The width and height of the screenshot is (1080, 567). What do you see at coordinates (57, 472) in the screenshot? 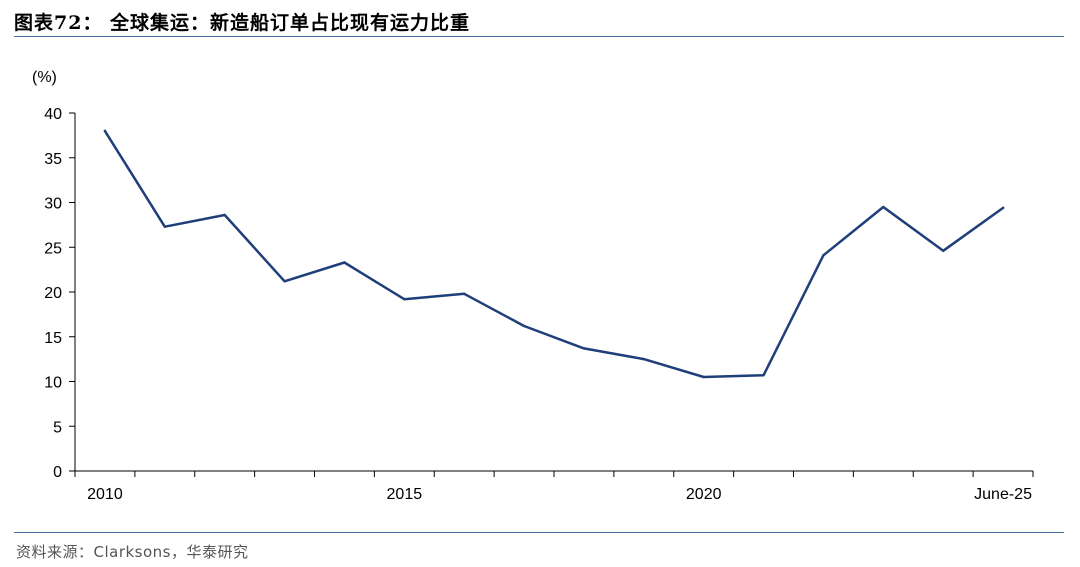
I see `y-tick-label: 0` at bounding box center [57, 472].